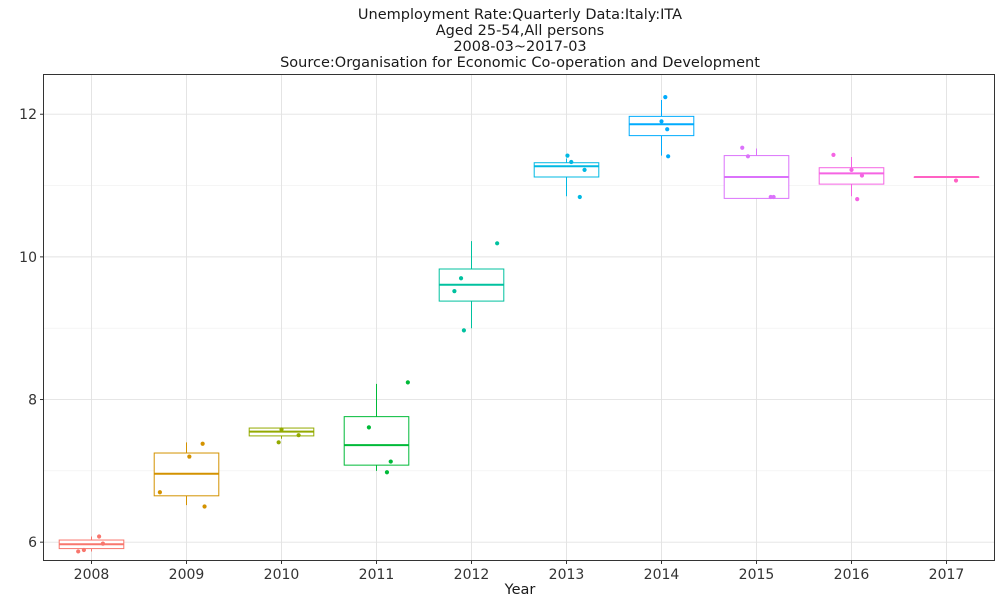 The image size is (1000, 600). I want to click on x-tick-label: 2009, so click(187, 575).